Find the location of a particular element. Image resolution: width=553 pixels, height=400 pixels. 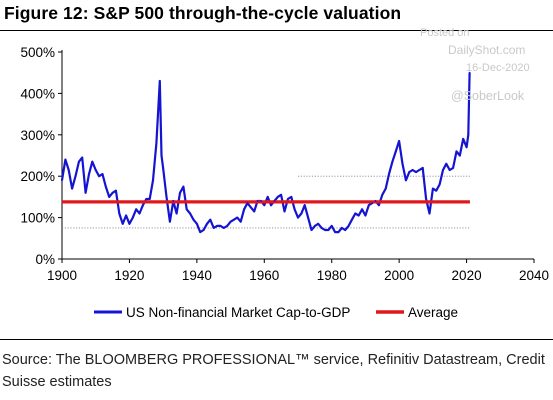

x-tick-label: 2020 is located at coordinates (467, 275).